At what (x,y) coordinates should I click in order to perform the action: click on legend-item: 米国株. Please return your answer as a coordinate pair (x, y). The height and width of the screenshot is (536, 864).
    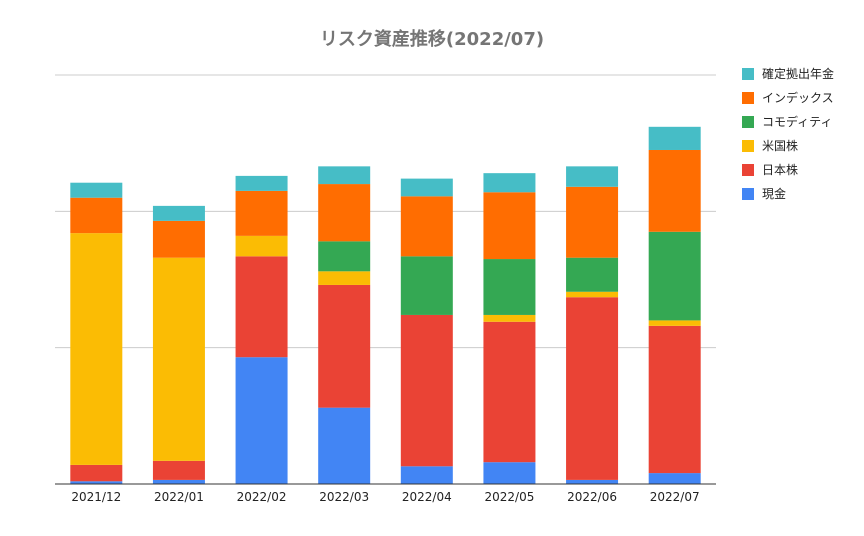
    Looking at the image, I should click on (770, 145).